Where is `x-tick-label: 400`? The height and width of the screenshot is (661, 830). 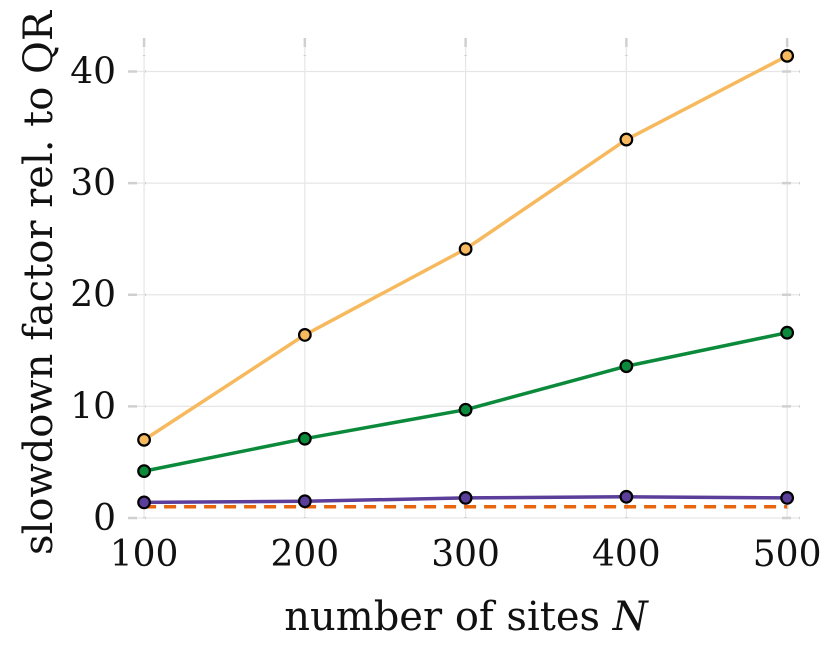
x-tick-label: 400 is located at coordinates (626, 554).